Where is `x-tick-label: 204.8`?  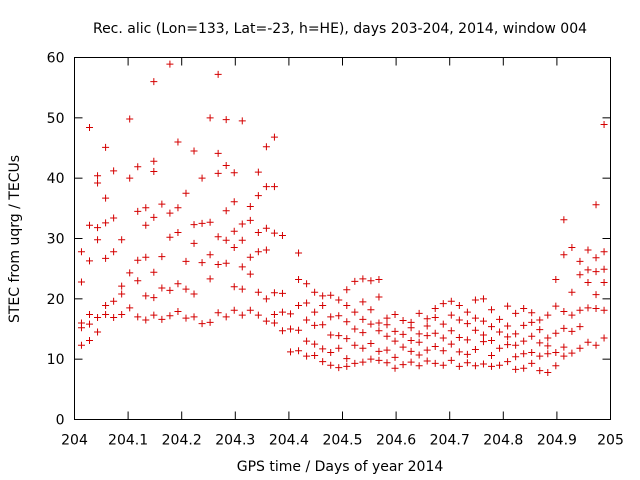
x-tick-label: 204.8 is located at coordinates (503, 441).